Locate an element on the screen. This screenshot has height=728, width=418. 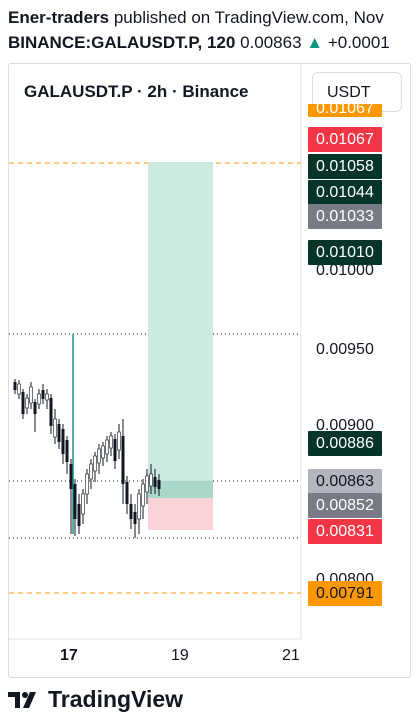
time-axis-label: 19 is located at coordinates (180, 655).